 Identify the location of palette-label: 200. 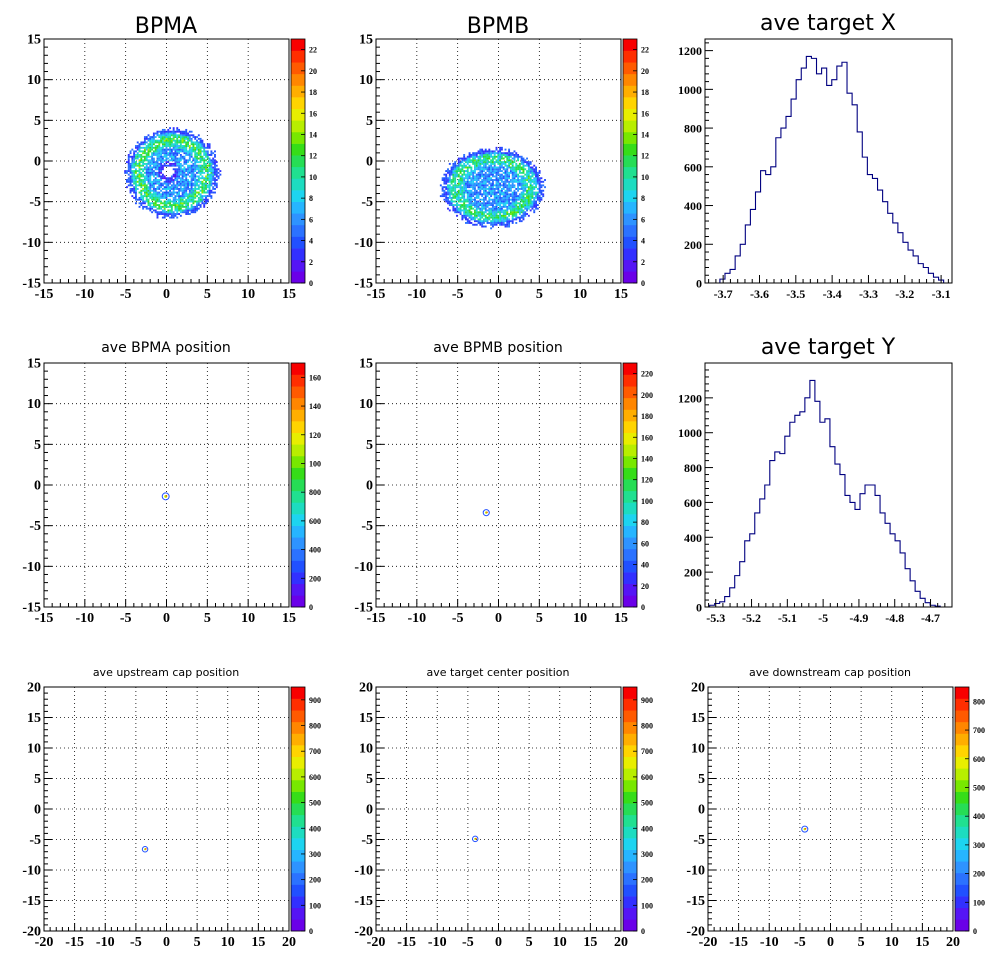
(647, 395).